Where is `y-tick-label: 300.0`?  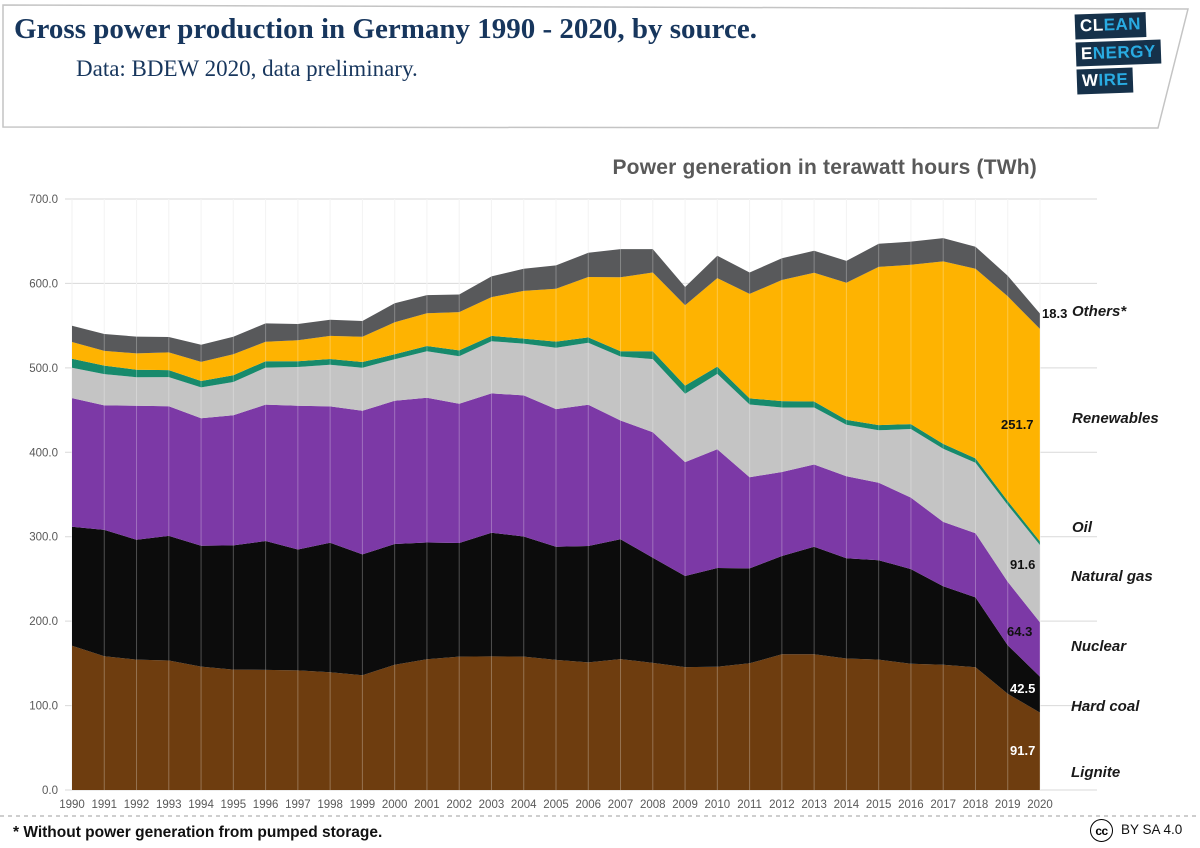 y-tick-label: 300.0 is located at coordinates (43, 538).